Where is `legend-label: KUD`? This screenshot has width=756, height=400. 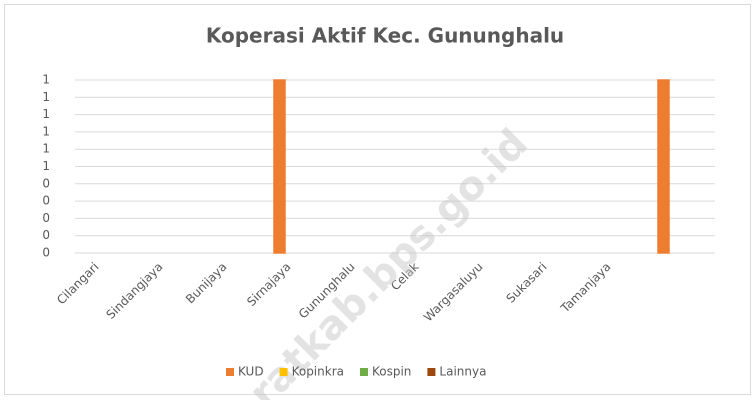 legend-label: KUD is located at coordinates (251, 372).